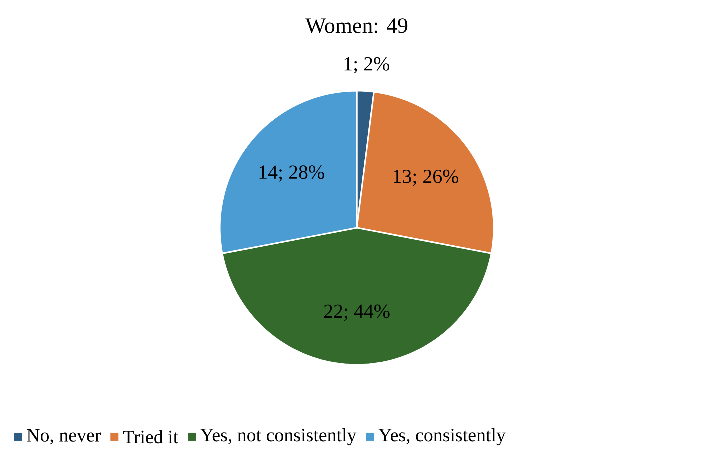 The image size is (713, 453). I want to click on data-label: 22; 44%, so click(357, 313).